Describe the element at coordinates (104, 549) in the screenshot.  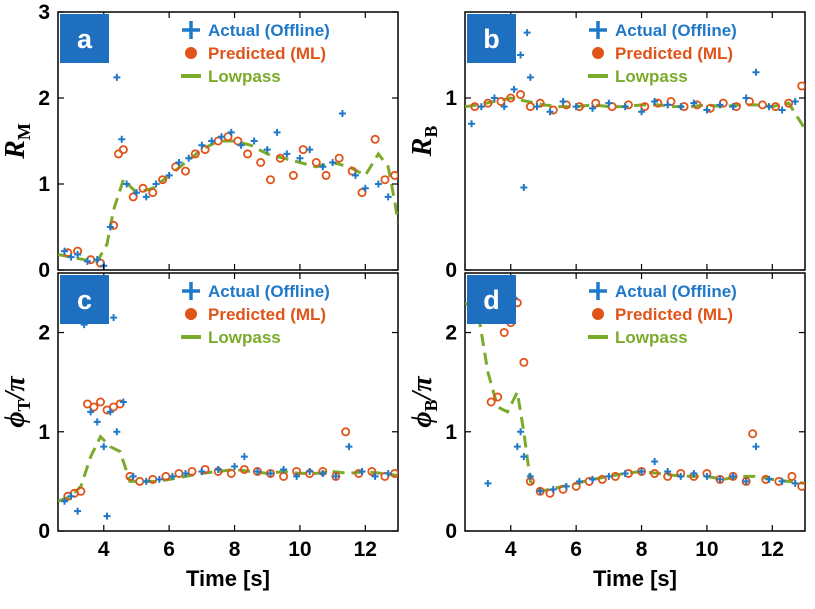
I see `x-tick-label: 4` at that location.